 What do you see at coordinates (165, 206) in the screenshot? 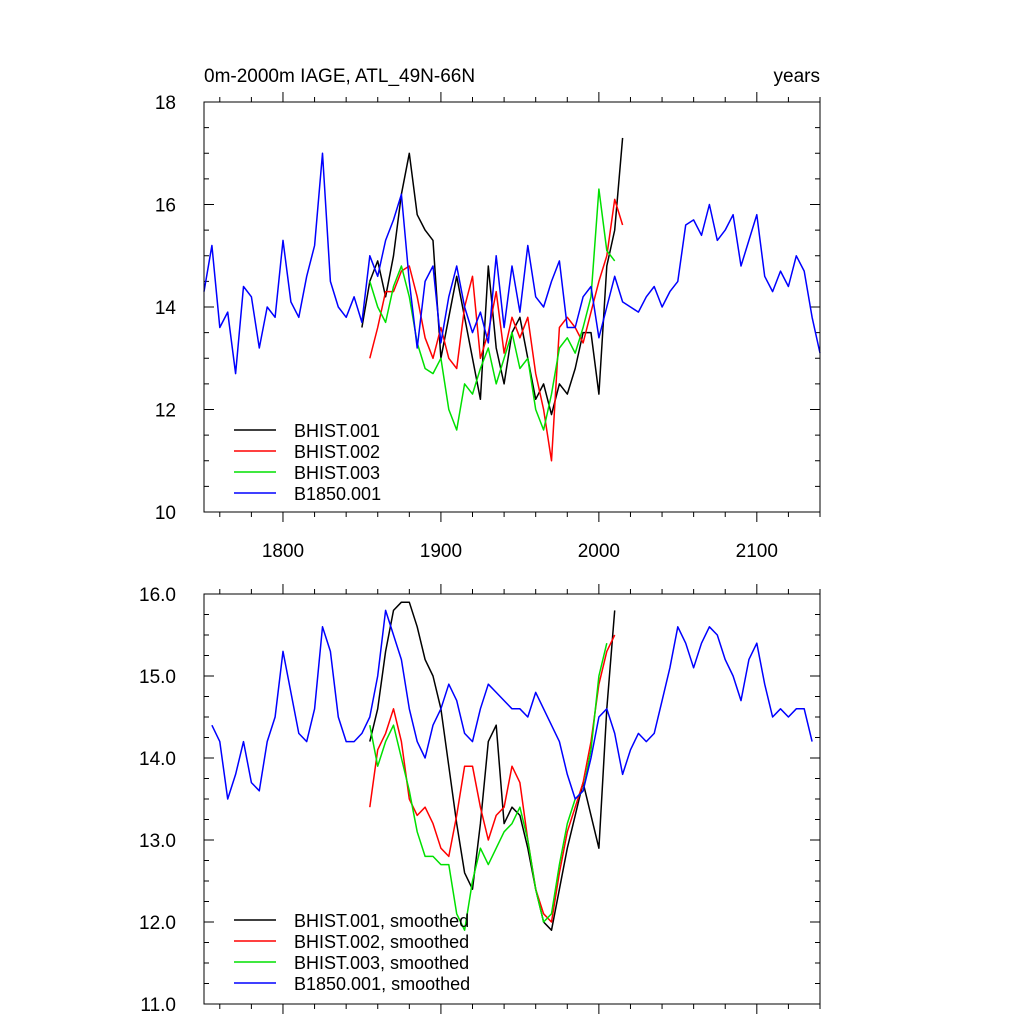
I see `y-tick-label: 16` at bounding box center [165, 206].